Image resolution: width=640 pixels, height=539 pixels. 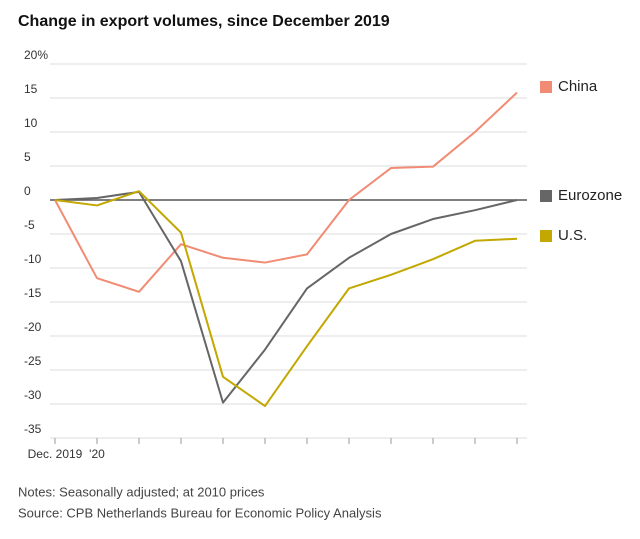 I want to click on legend-label: Eurozone, so click(x=590, y=195).